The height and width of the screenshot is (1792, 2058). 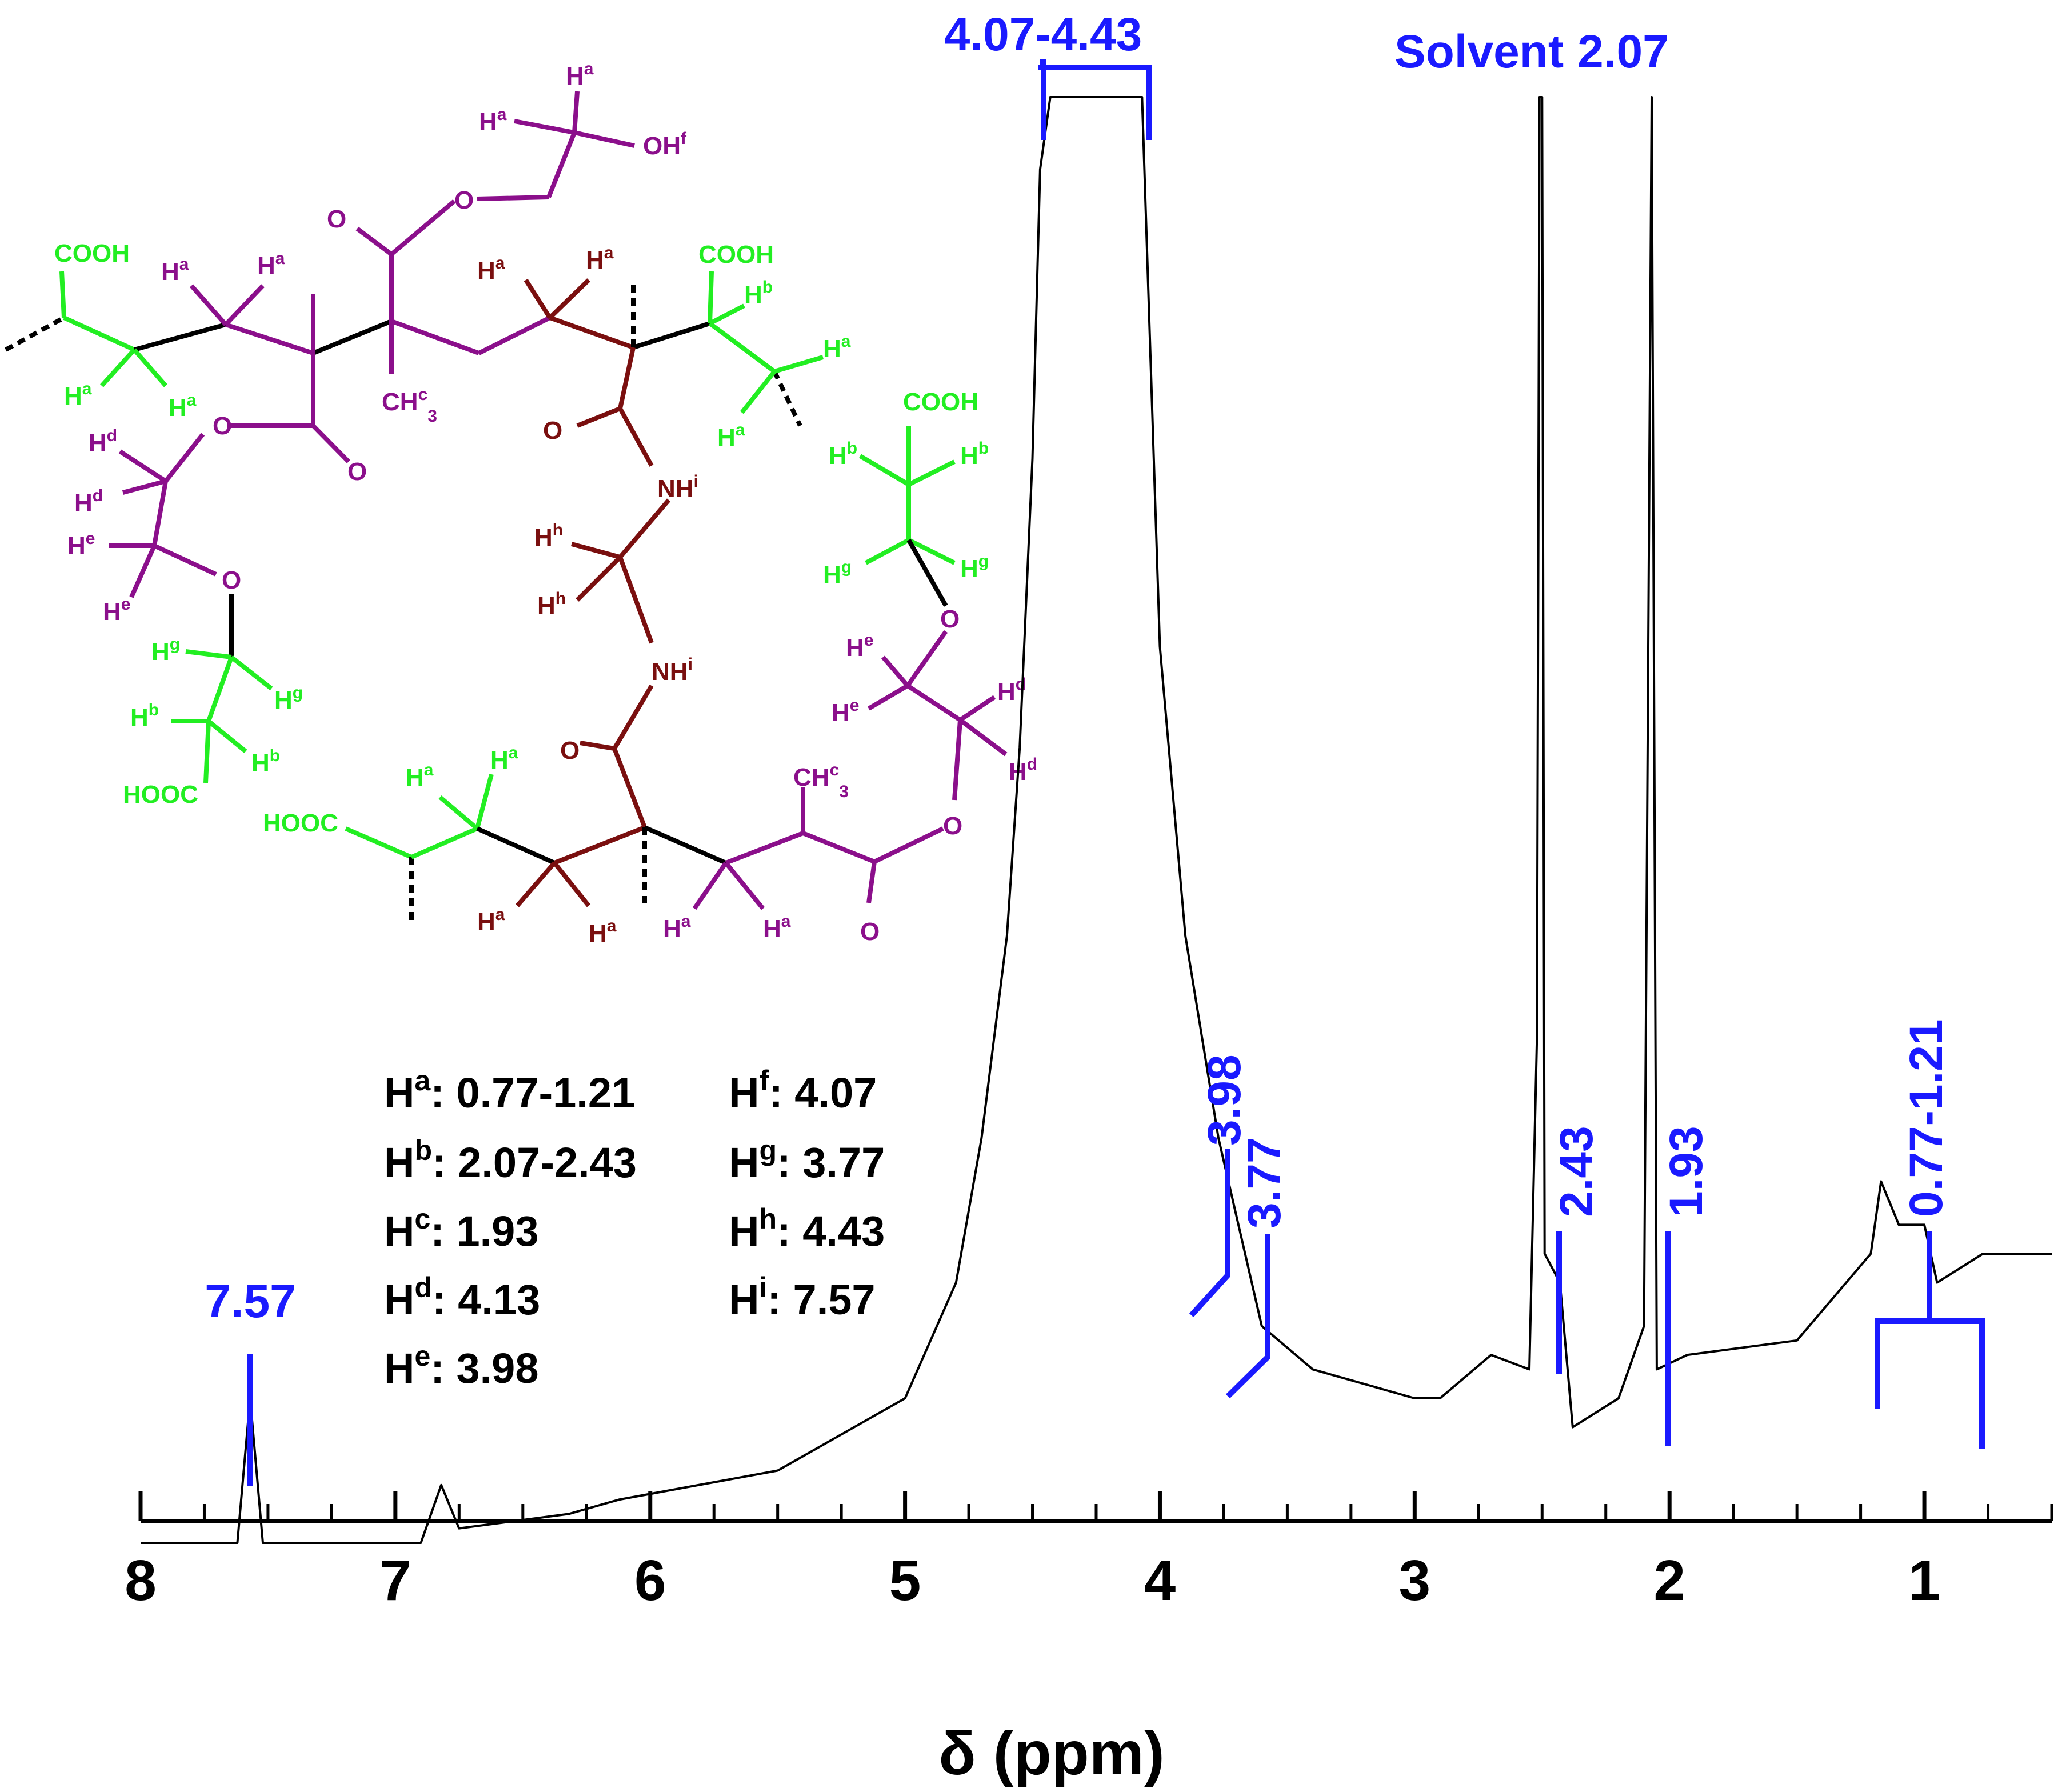 I want to click on x-tick-label: 6, so click(x=650, y=1581).